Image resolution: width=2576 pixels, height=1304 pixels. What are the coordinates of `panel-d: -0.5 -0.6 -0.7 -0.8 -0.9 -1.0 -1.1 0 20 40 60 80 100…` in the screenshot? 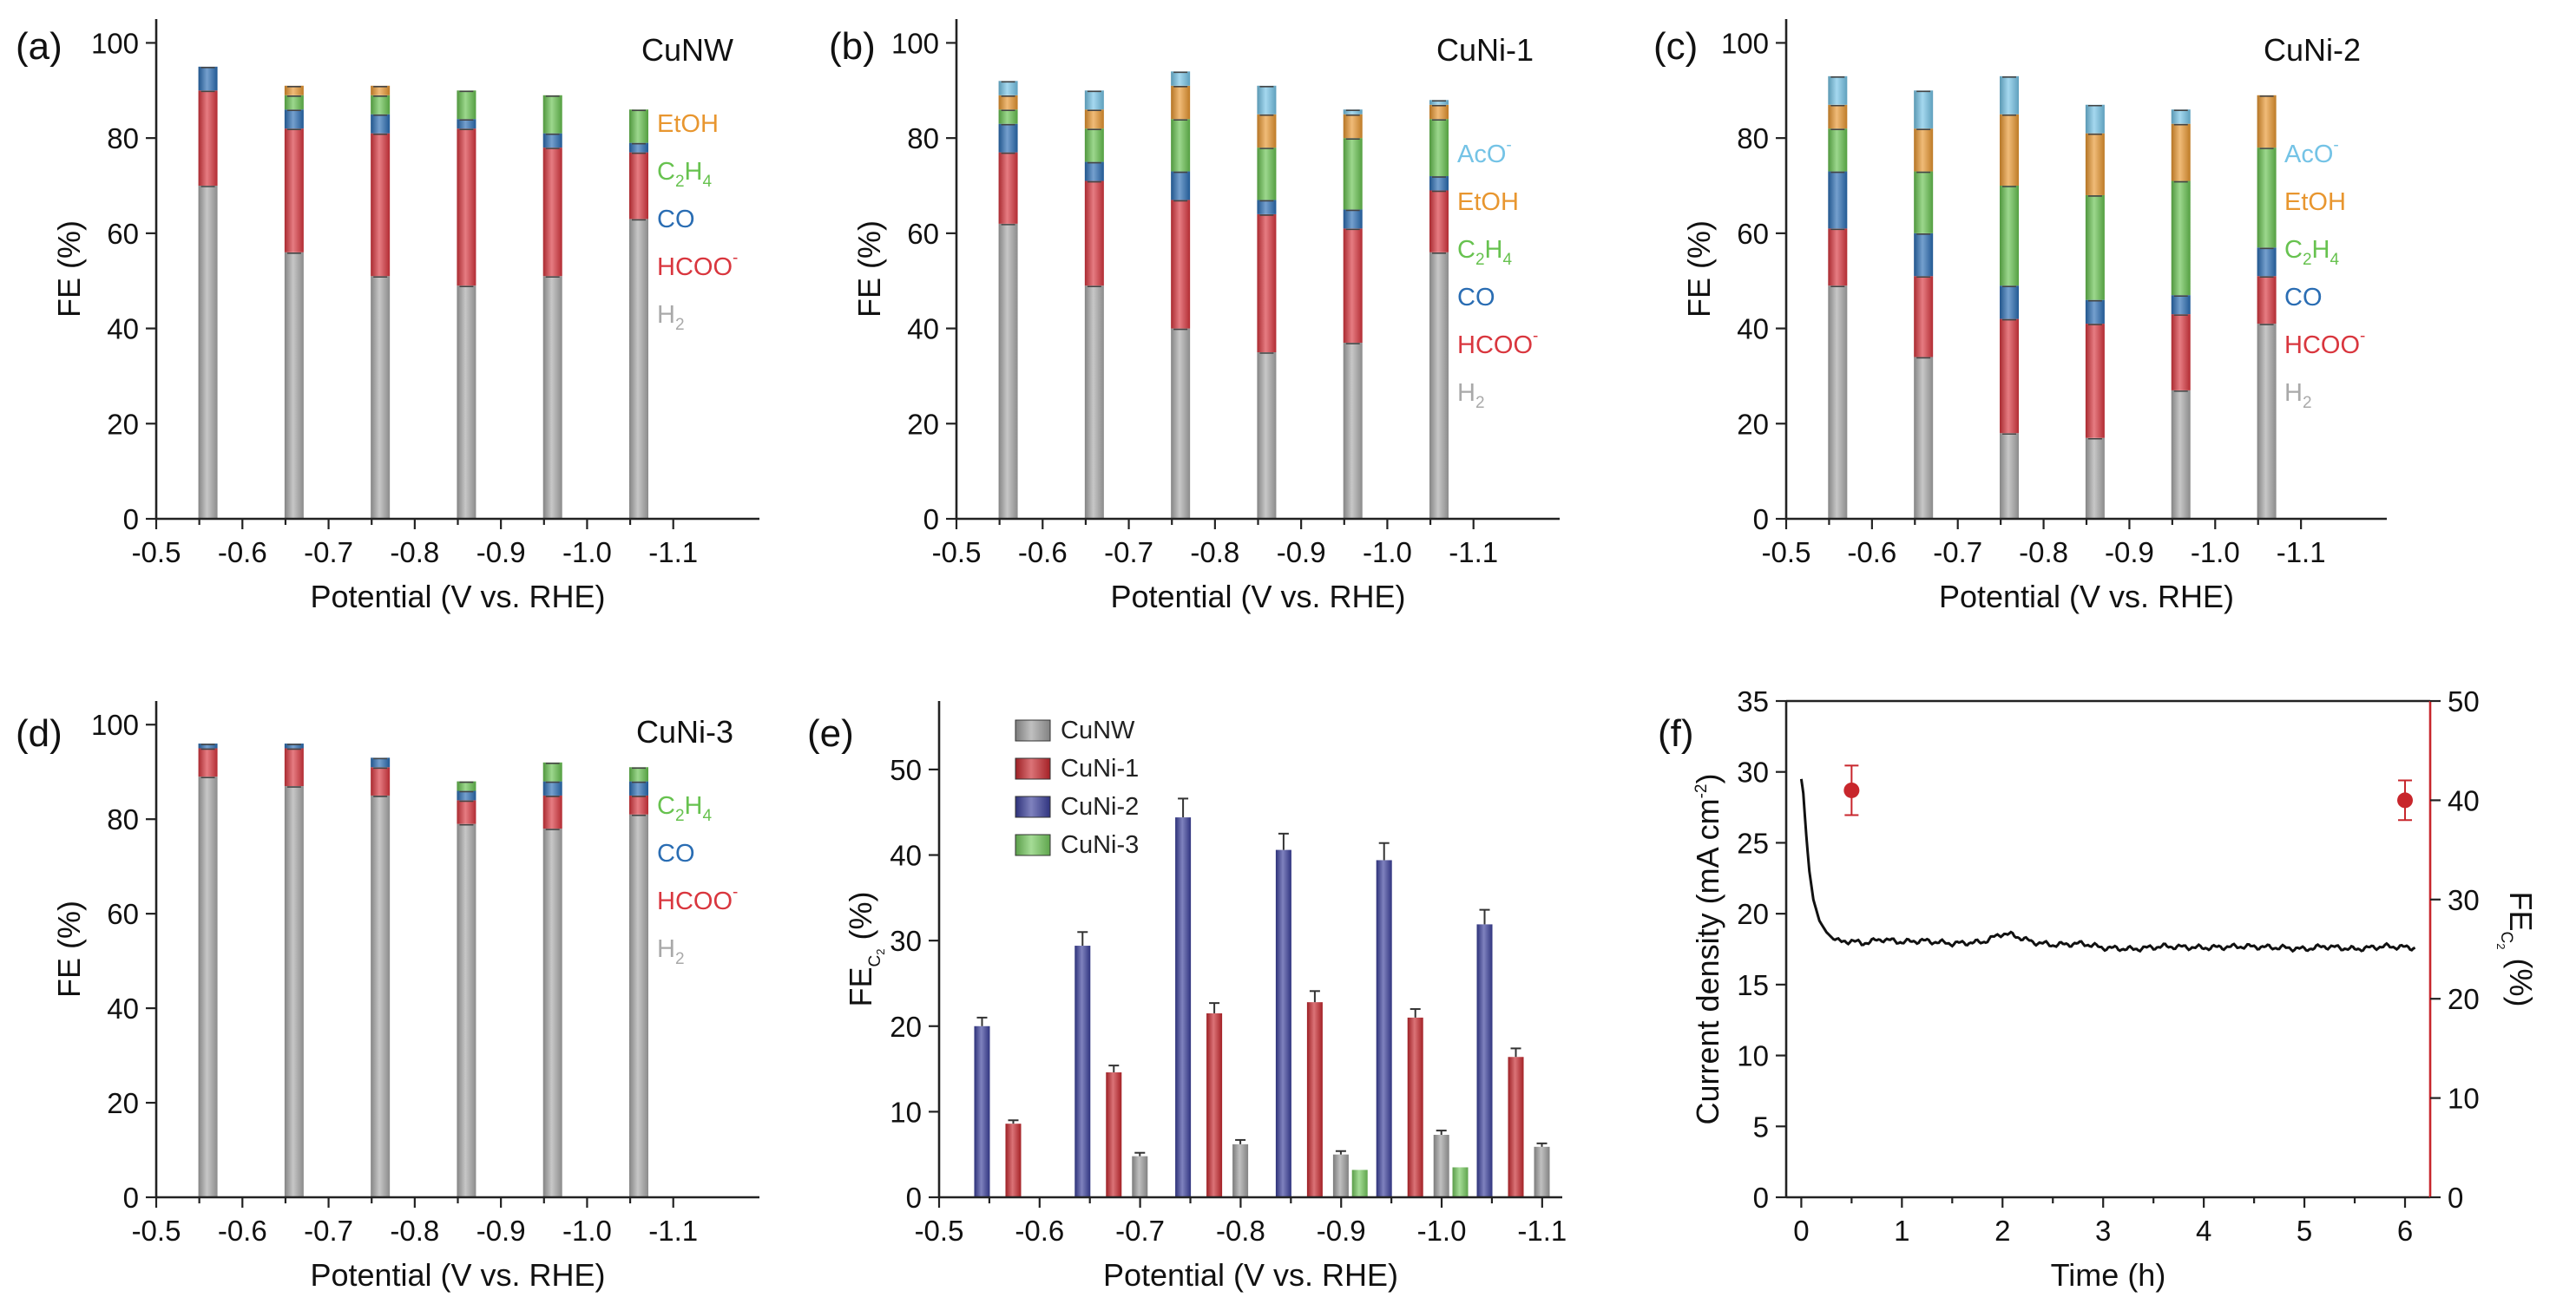 It's located at (387, 997).